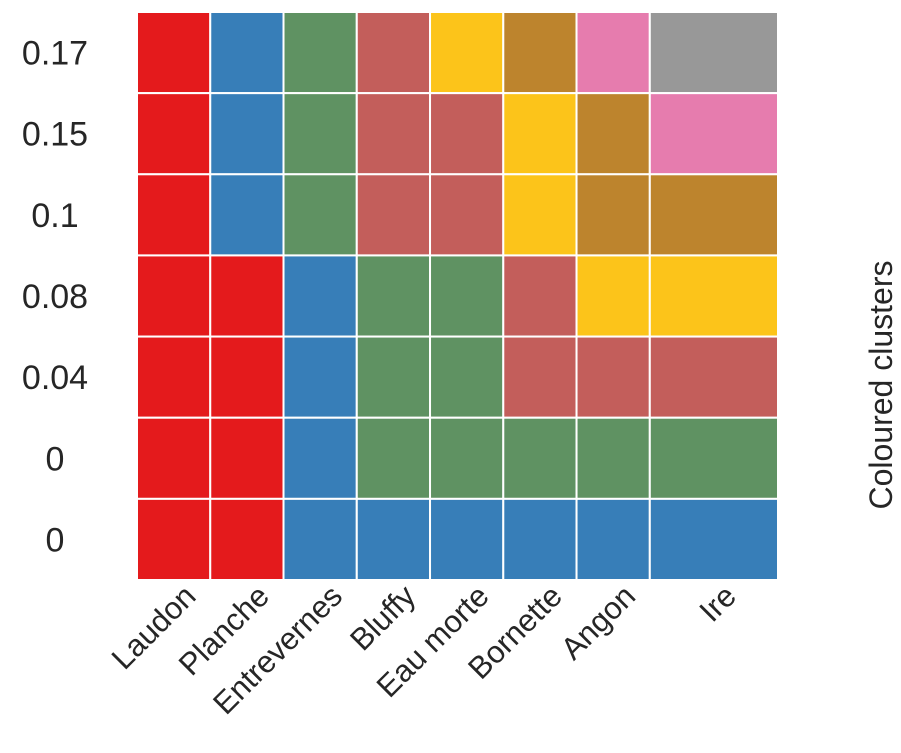 This screenshot has width=901, height=753. What do you see at coordinates (55, 135) in the screenshot?
I see `y-tick-label: 0.15` at bounding box center [55, 135].